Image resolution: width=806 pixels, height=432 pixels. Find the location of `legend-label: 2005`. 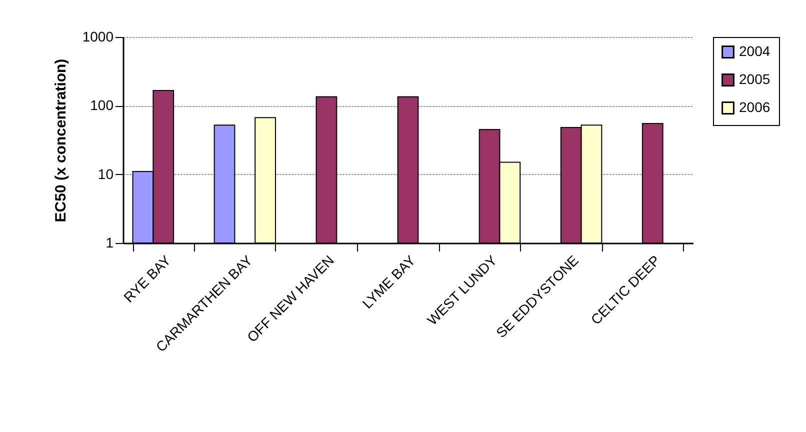

legend-label: 2005 is located at coordinates (754, 79).